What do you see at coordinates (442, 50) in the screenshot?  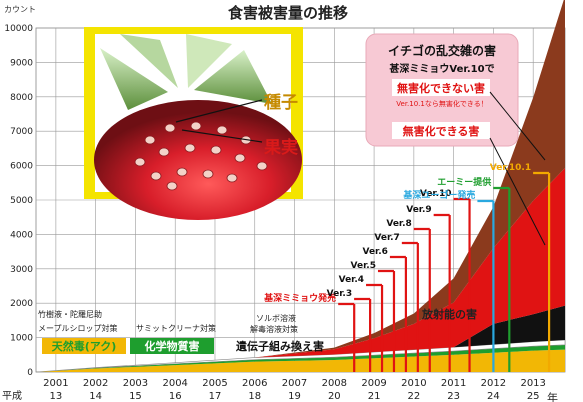 I see `callout-title: イチゴの乱交雑の害` at bounding box center [442, 50].